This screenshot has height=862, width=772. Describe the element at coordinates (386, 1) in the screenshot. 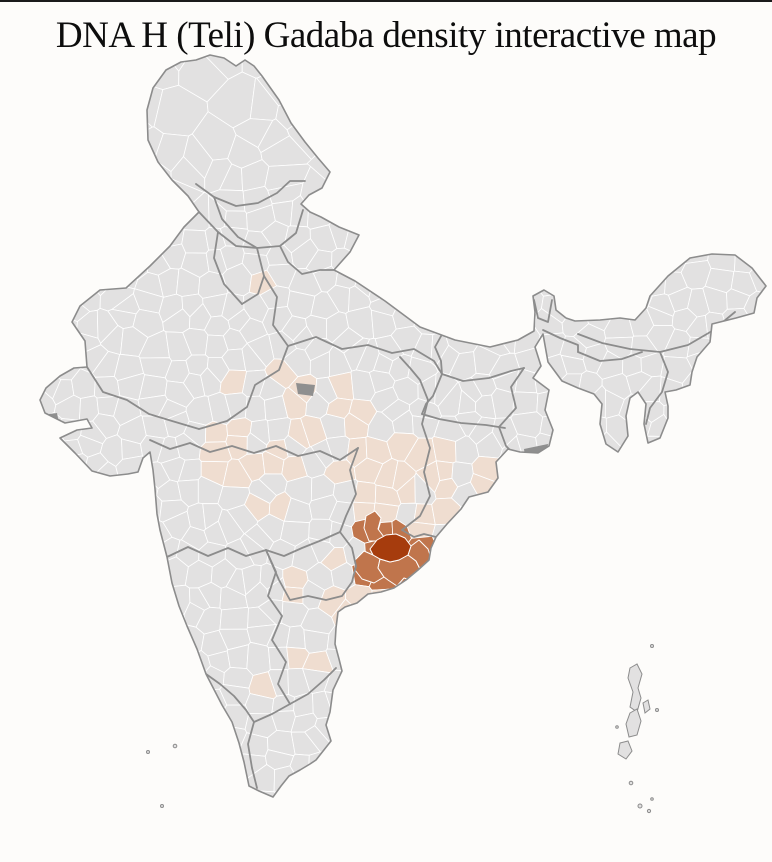

I see `window-top-edge` at that location.